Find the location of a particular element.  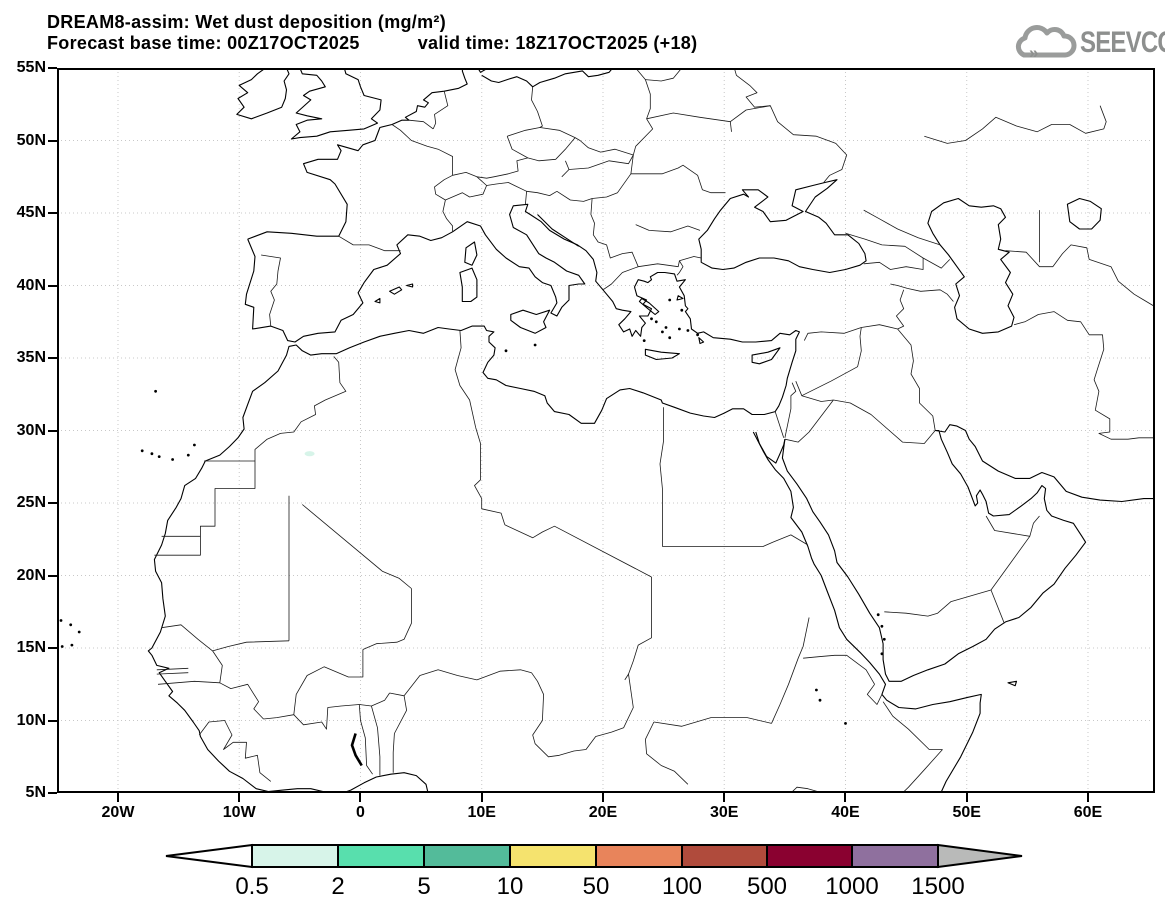

colorbar-arrow-left is located at coordinates (209, 856).